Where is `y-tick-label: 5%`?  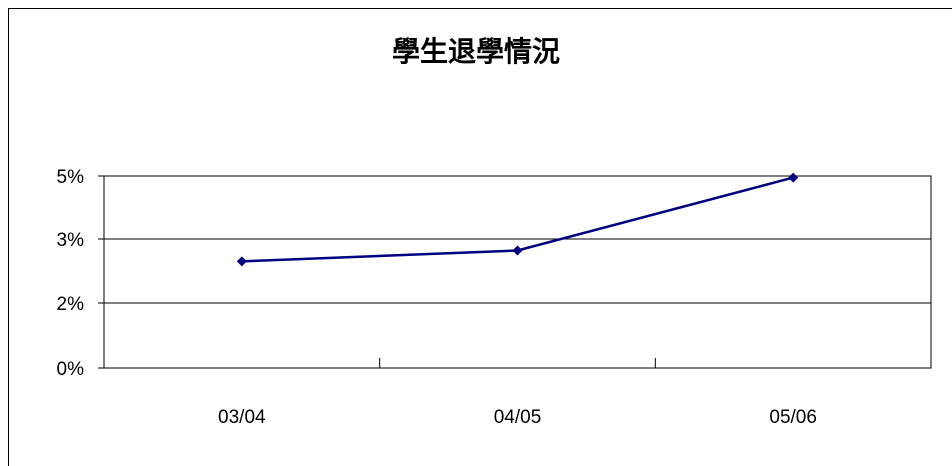
y-tick-label: 5% is located at coordinates (71, 177).